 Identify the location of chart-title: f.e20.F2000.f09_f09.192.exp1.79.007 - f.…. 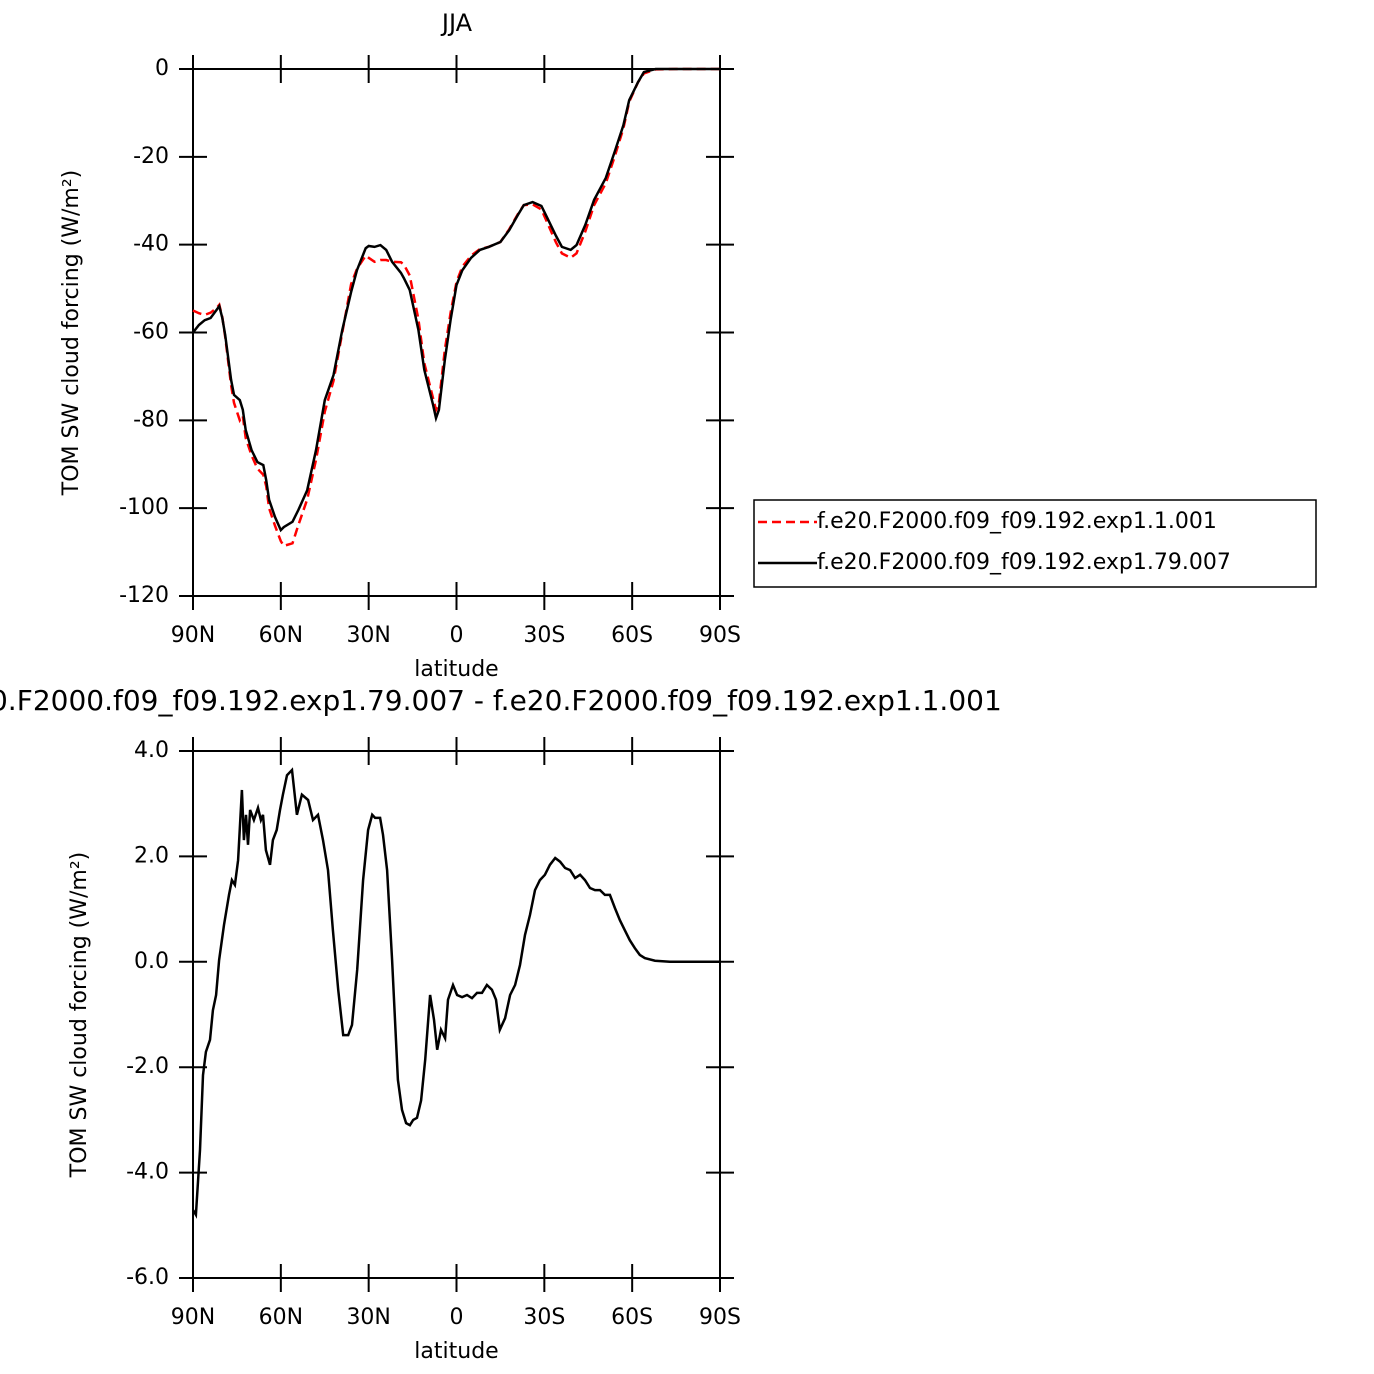
(501, 700).